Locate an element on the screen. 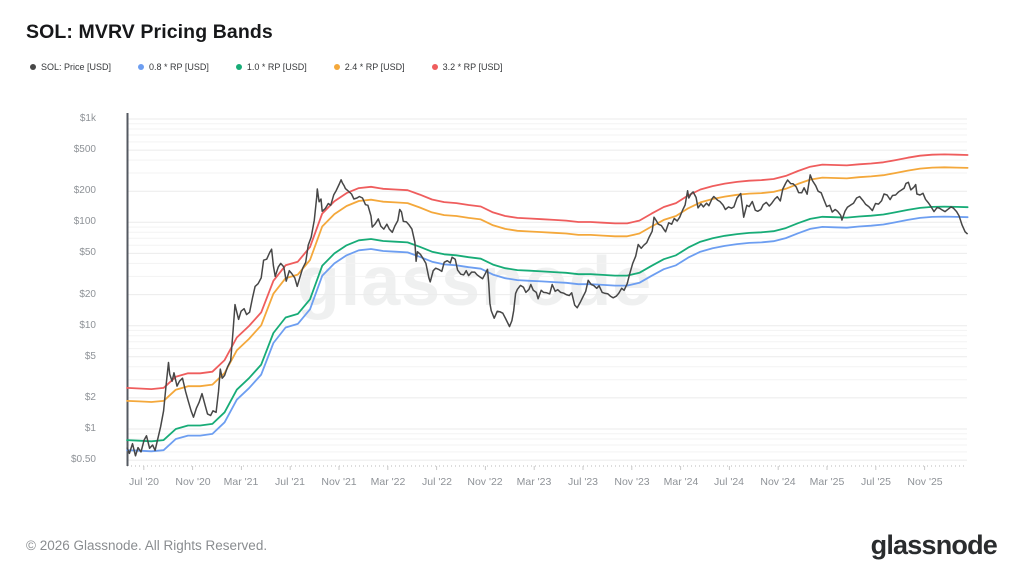 The image size is (1024, 576). x-tick-label: Nov '24 is located at coordinates (778, 482).